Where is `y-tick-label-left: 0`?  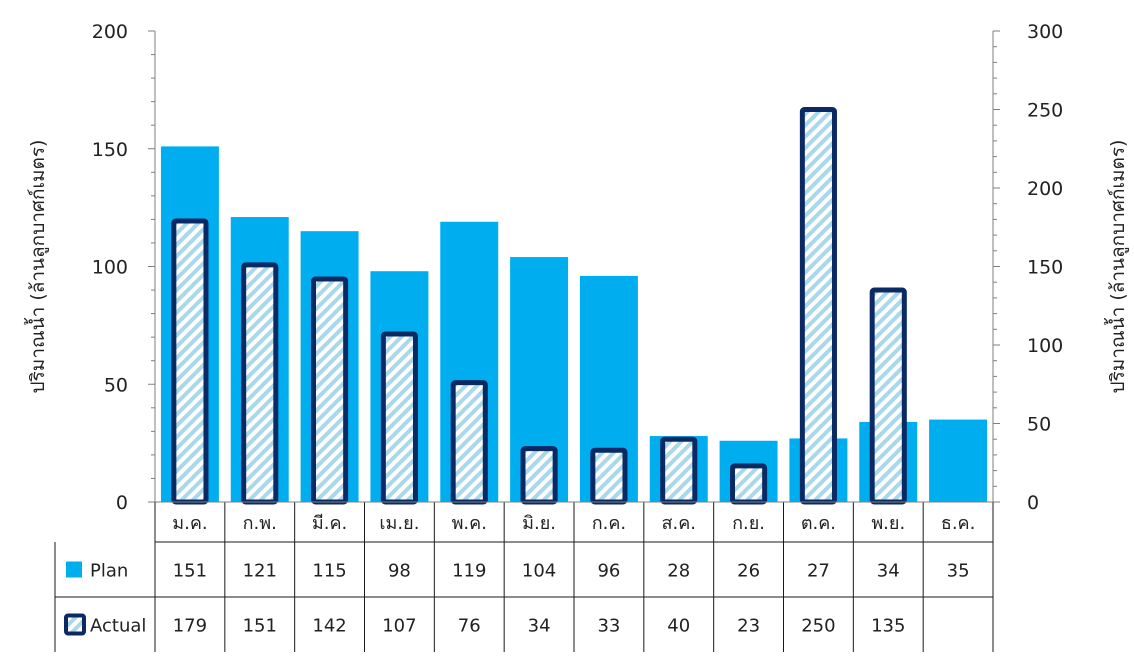 y-tick-label-left: 0 is located at coordinates (122, 503).